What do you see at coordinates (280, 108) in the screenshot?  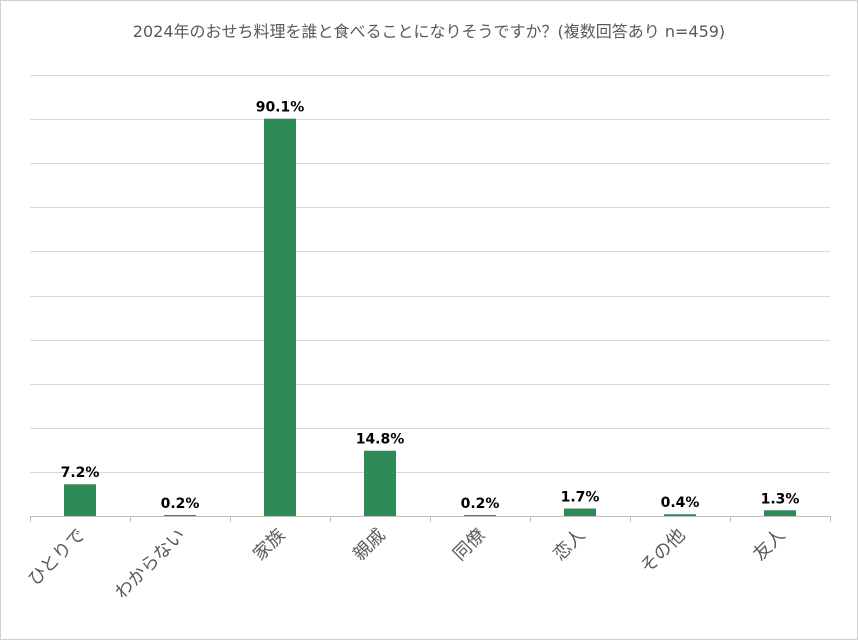 I see `data-label: 90.1%` at bounding box center [280, 108].